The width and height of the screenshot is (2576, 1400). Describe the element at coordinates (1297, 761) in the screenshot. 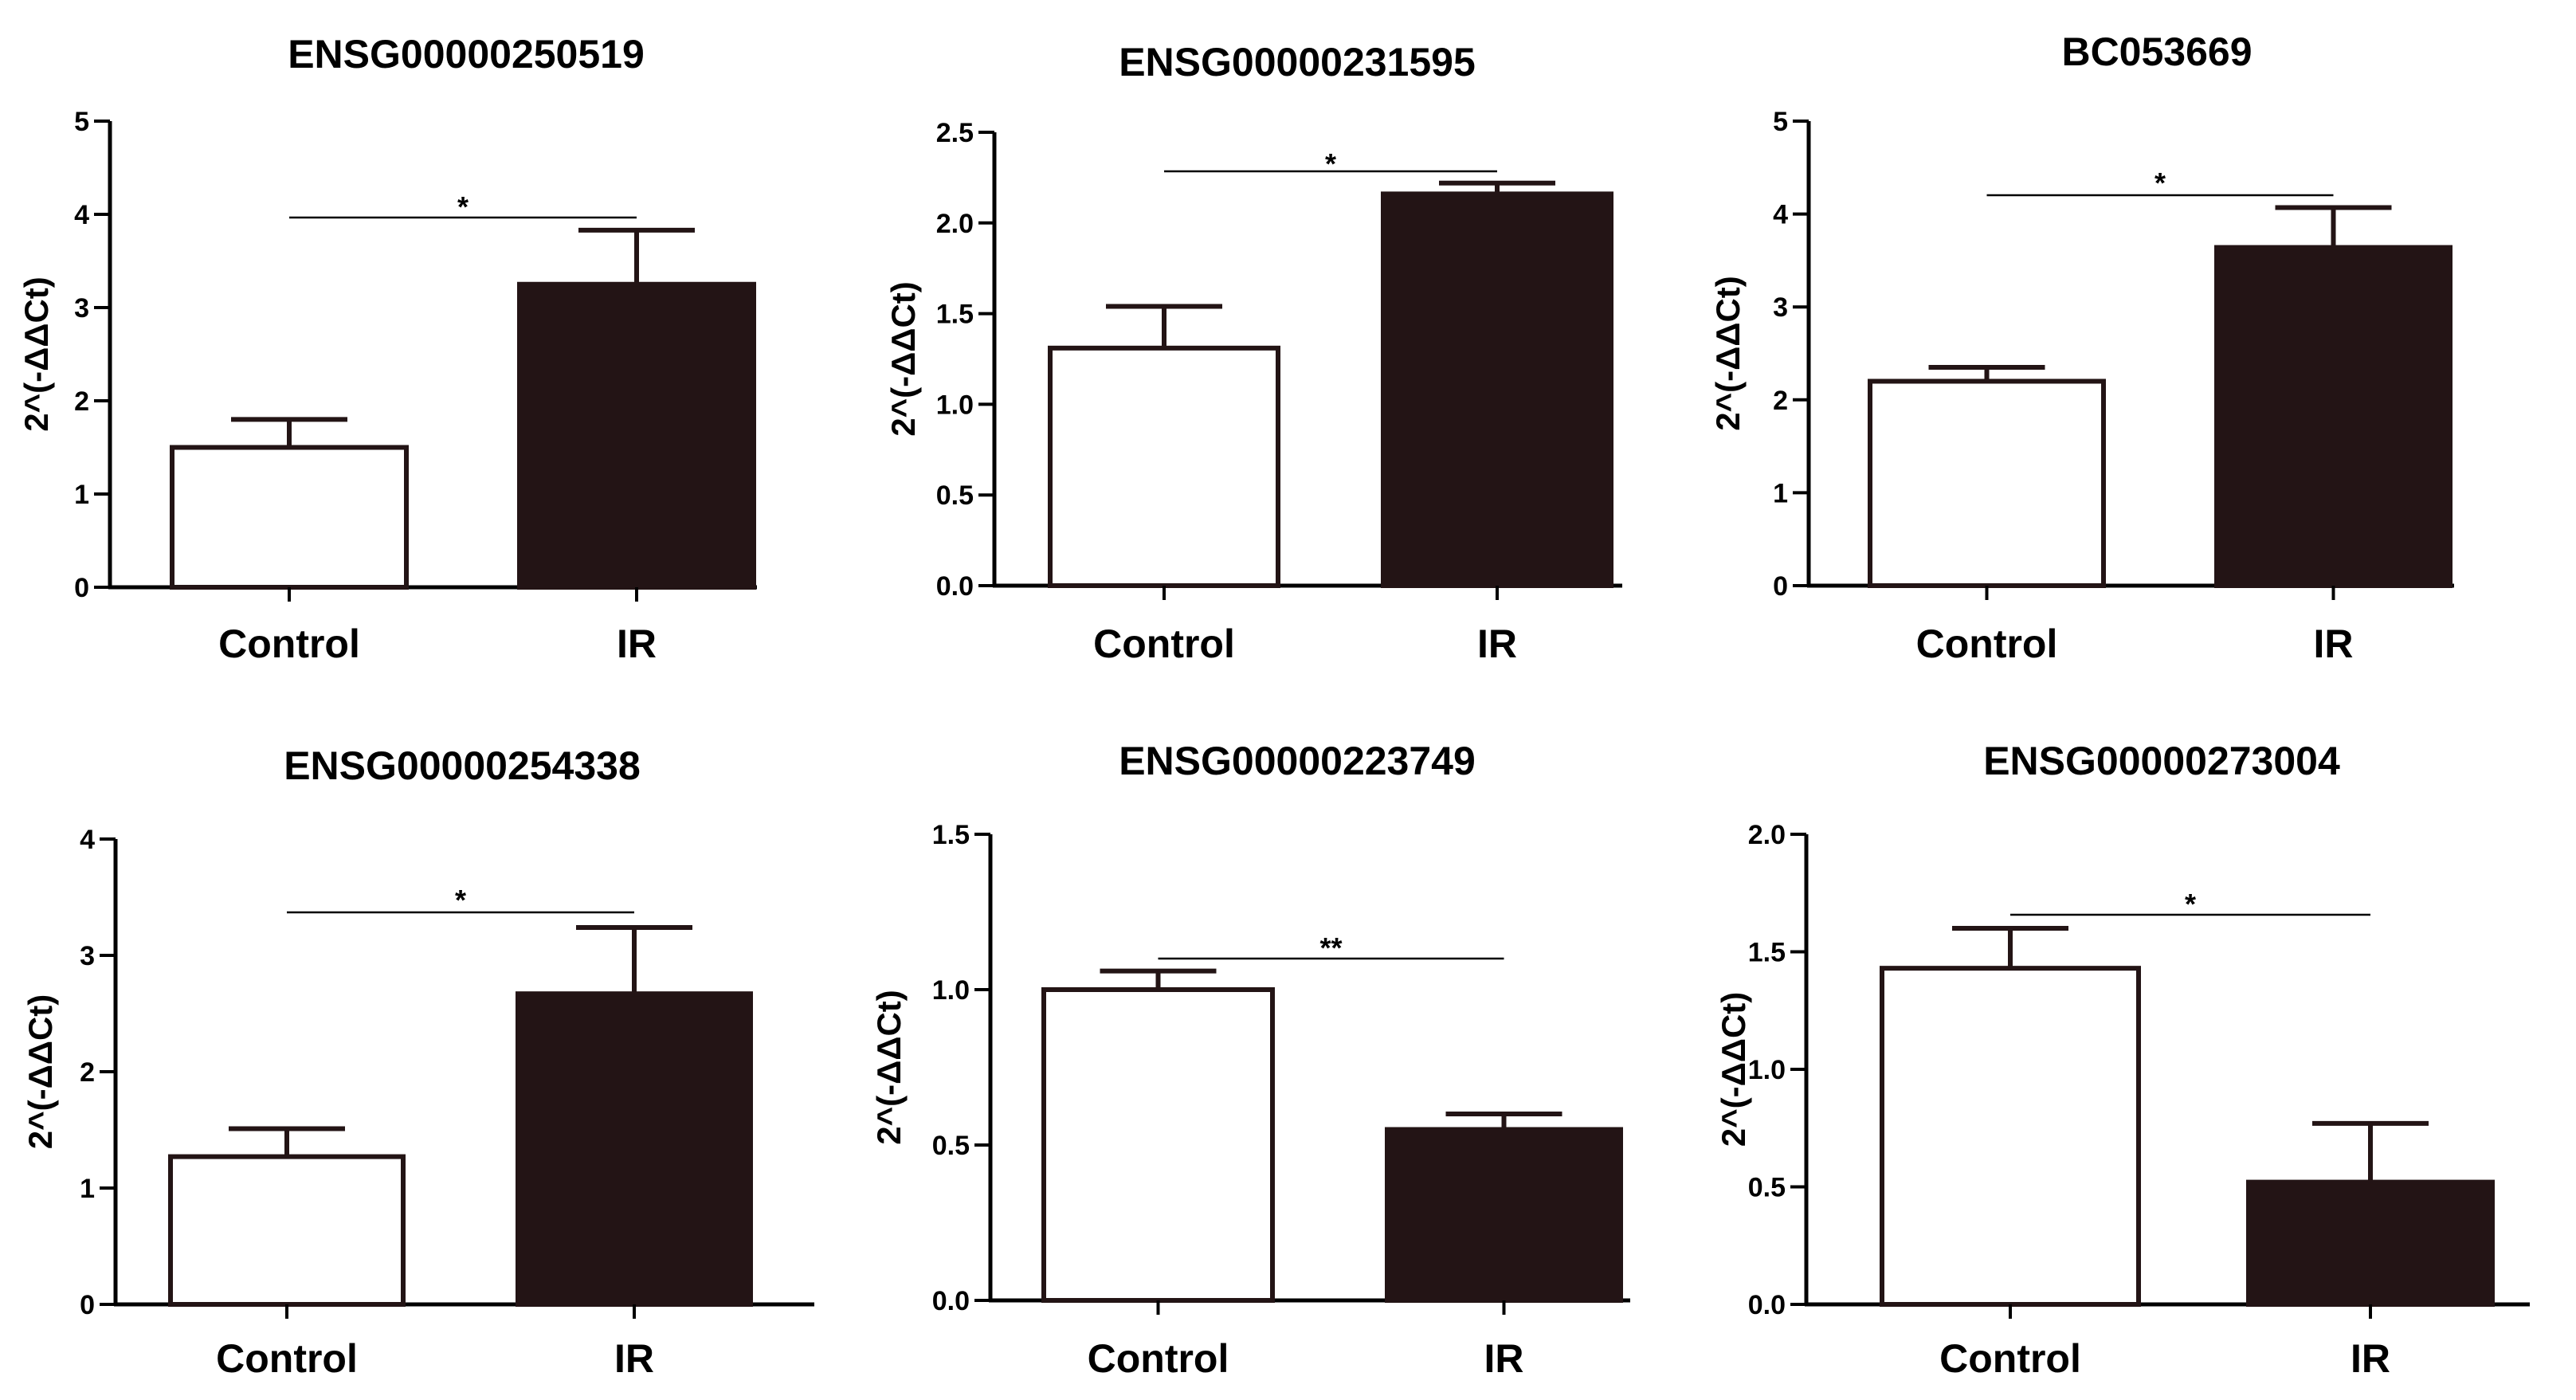

I see `chart-title: ENSG00000223749` at that location.